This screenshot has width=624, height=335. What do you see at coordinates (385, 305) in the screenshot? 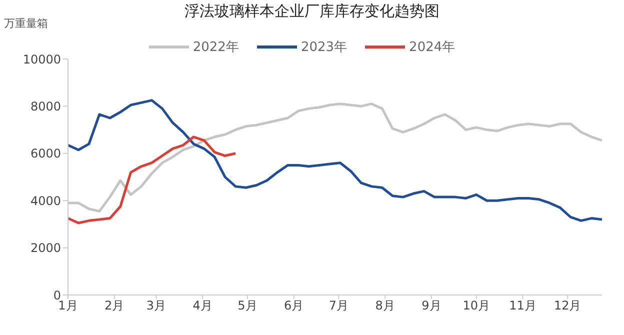
I see `x-tick-label: 8月` at bounding box center [385, 305].